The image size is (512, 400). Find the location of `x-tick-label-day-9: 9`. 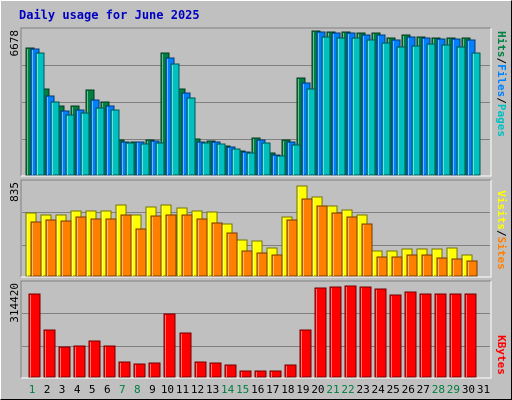

x-tick-label-day-9: 9 is located at coordinates (152, 389).